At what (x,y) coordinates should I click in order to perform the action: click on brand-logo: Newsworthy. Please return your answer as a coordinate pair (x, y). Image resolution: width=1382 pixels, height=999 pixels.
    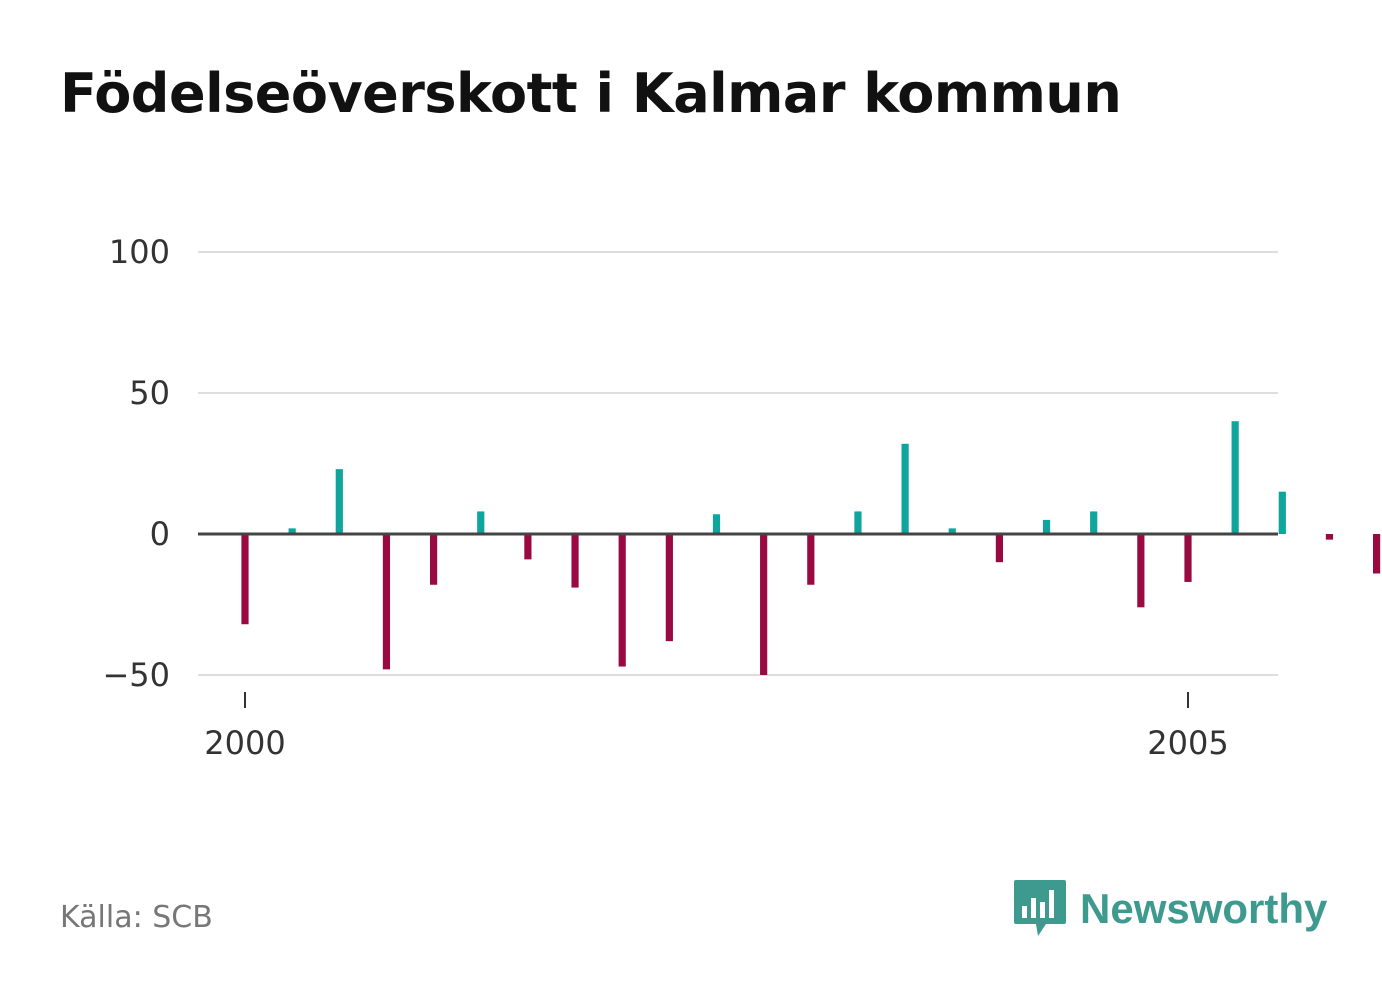
    Looking at the image, I should click on (1169, 909).